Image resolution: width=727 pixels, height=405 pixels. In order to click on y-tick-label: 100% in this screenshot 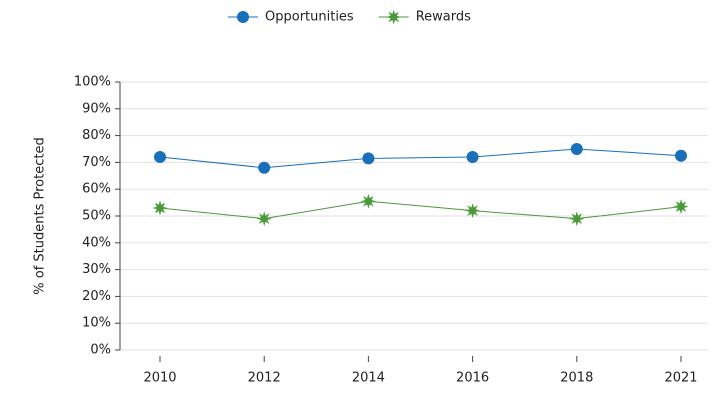, I will do `click(92, 82)`.